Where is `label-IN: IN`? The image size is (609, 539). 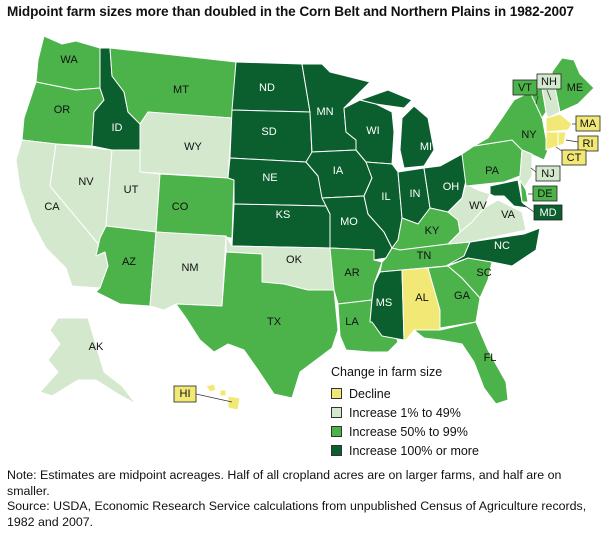
label-IN: IN is located at coordinates (415, 194).